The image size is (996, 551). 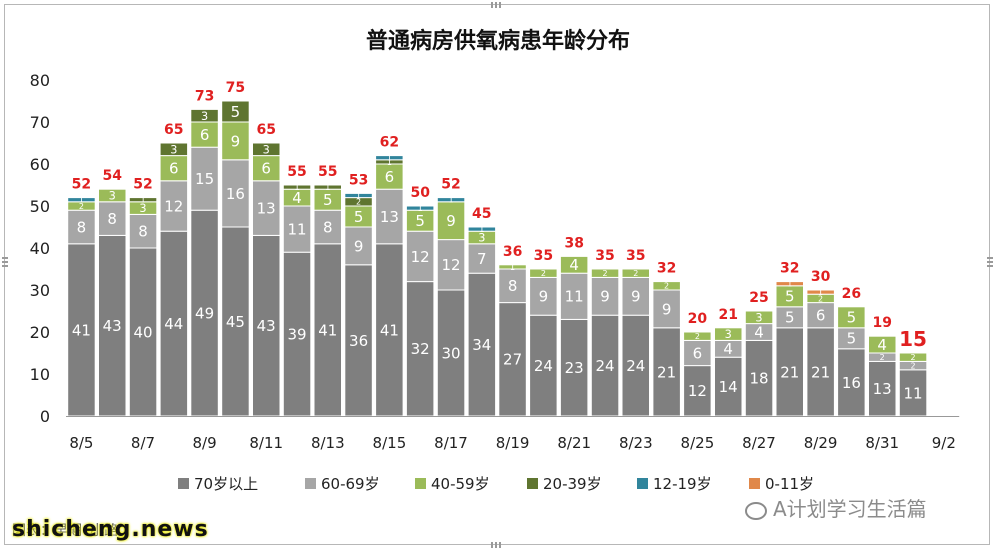 What do you see at coordinates (110, 529) in the screenshot?
I see `watermark-shicheng: shicheng.news` at bounding box center [110, 529].